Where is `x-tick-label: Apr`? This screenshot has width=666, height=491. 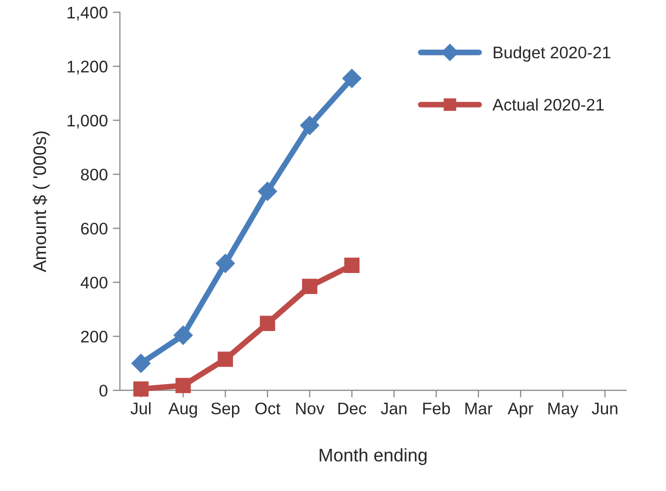
x-tick-label: Apr is located at coordinates (521, 410).